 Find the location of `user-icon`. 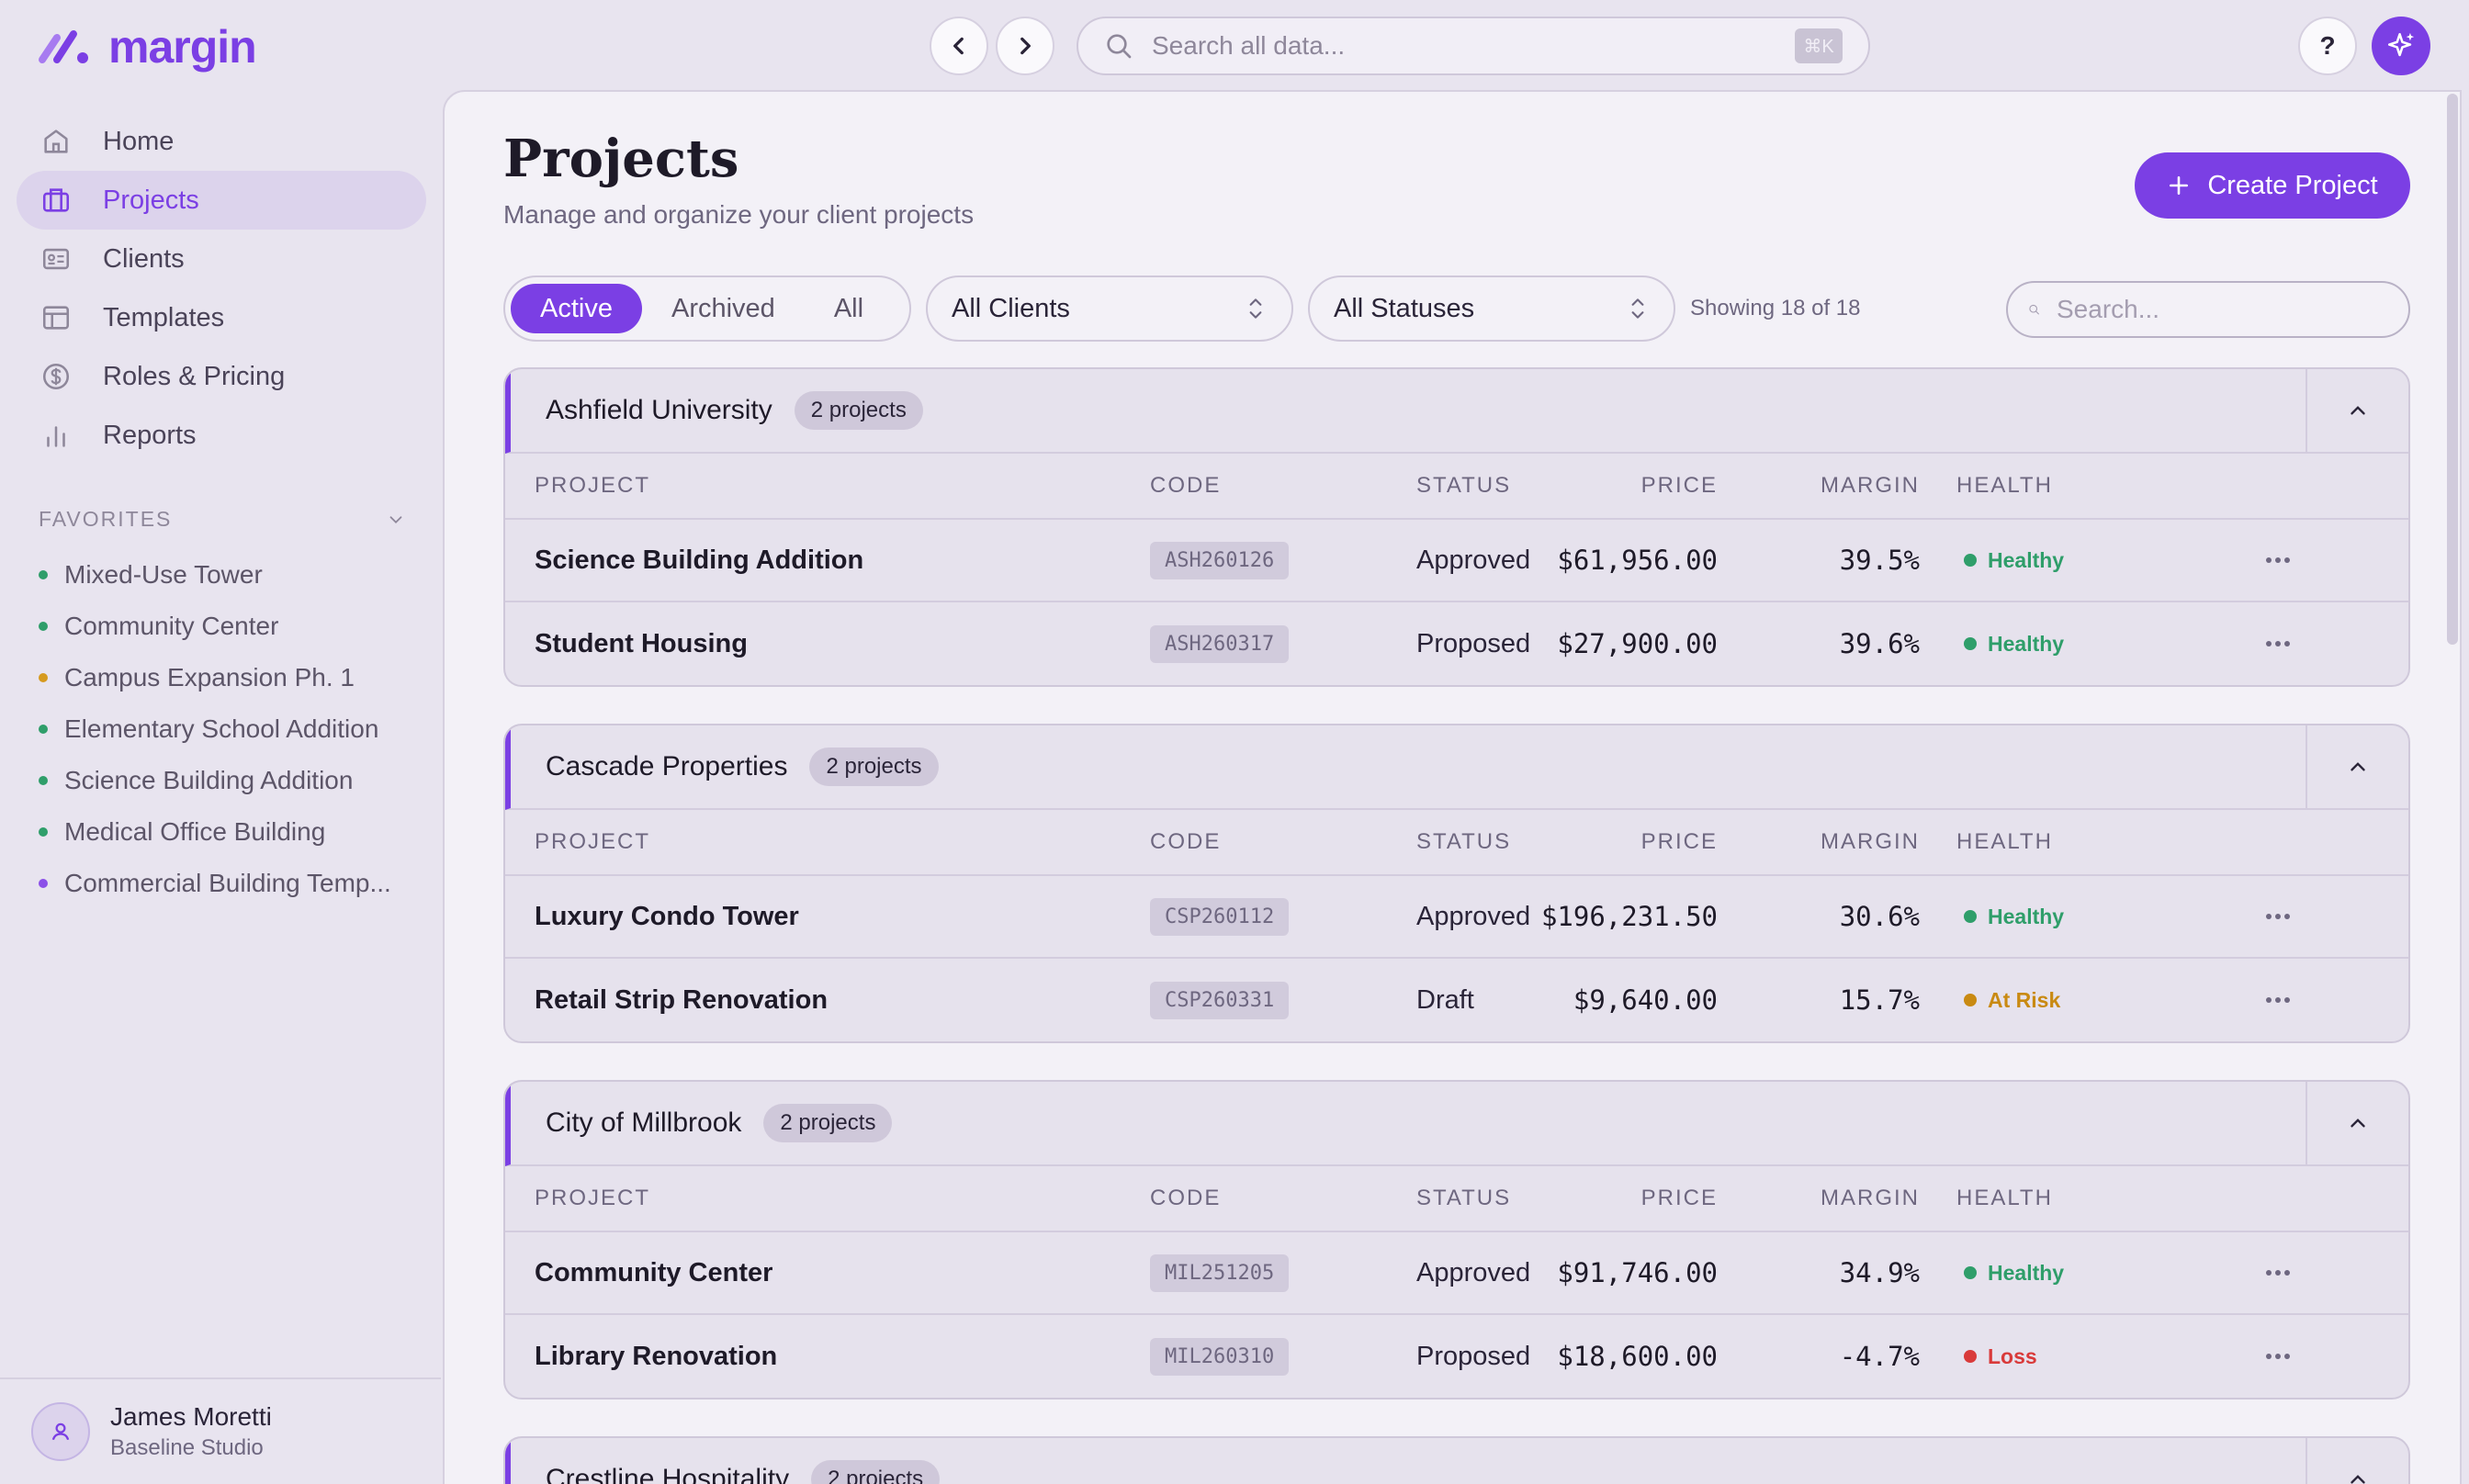

user-icon is located at coordinates (60, 1431).